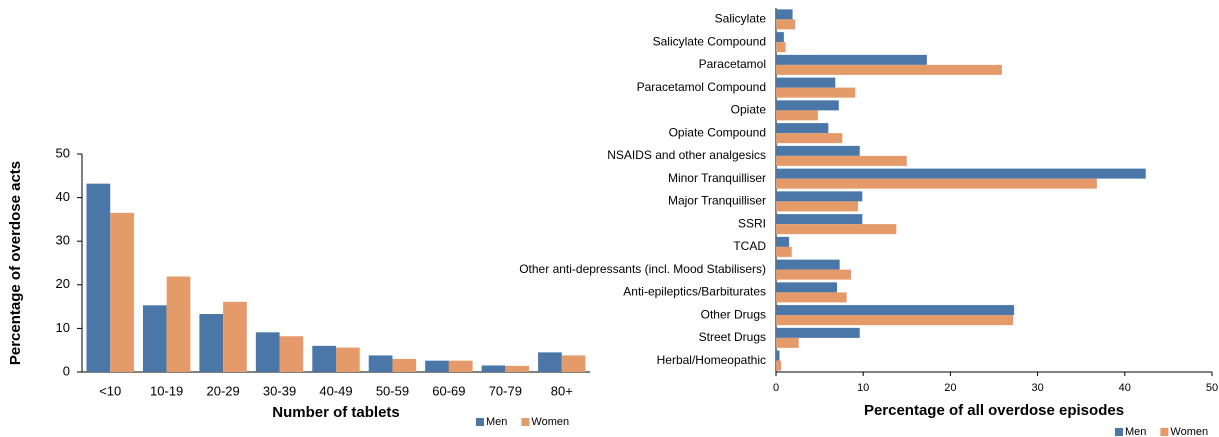 The height and width of the screenshot is (437, 1219). What do you see at coordinates (222, 390) in the screenshot?
I see `x-tick-label: 20-29` at bounding box center [222, 390].